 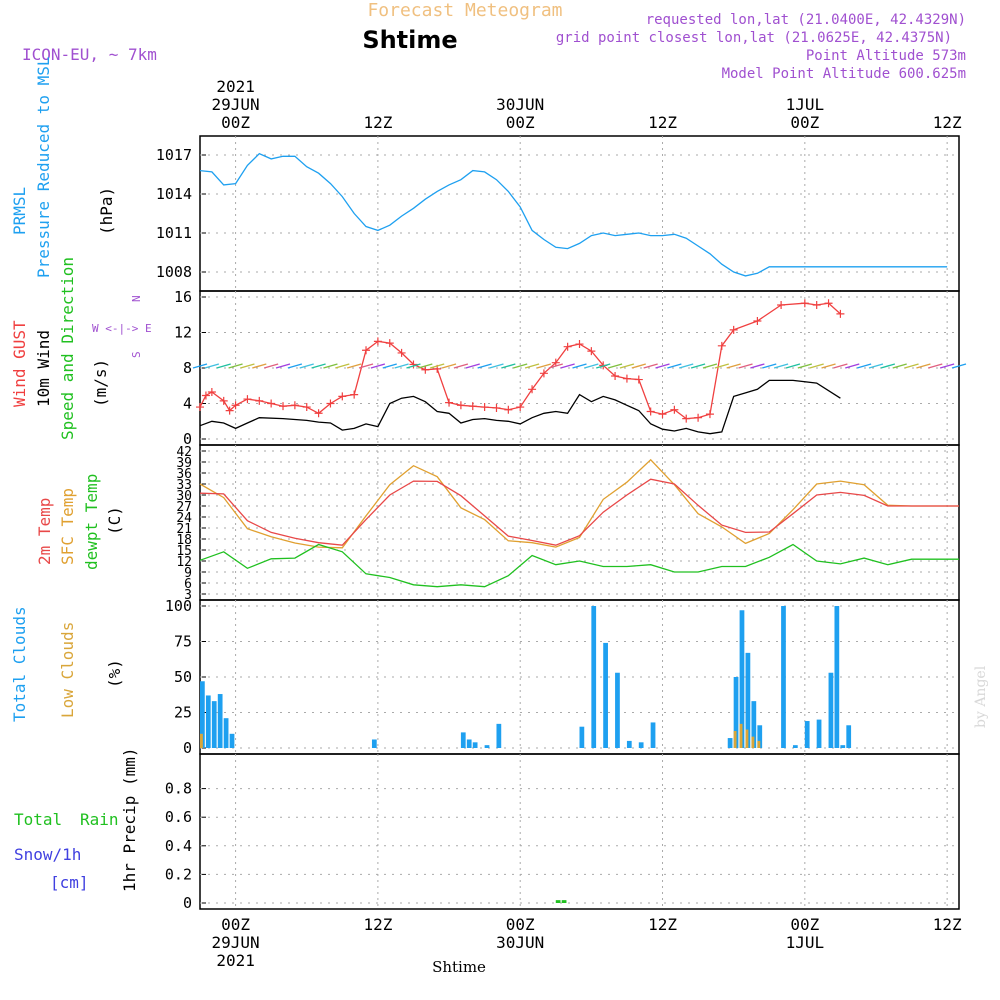 I want to click on wind-line, so click(x=520, y=407).